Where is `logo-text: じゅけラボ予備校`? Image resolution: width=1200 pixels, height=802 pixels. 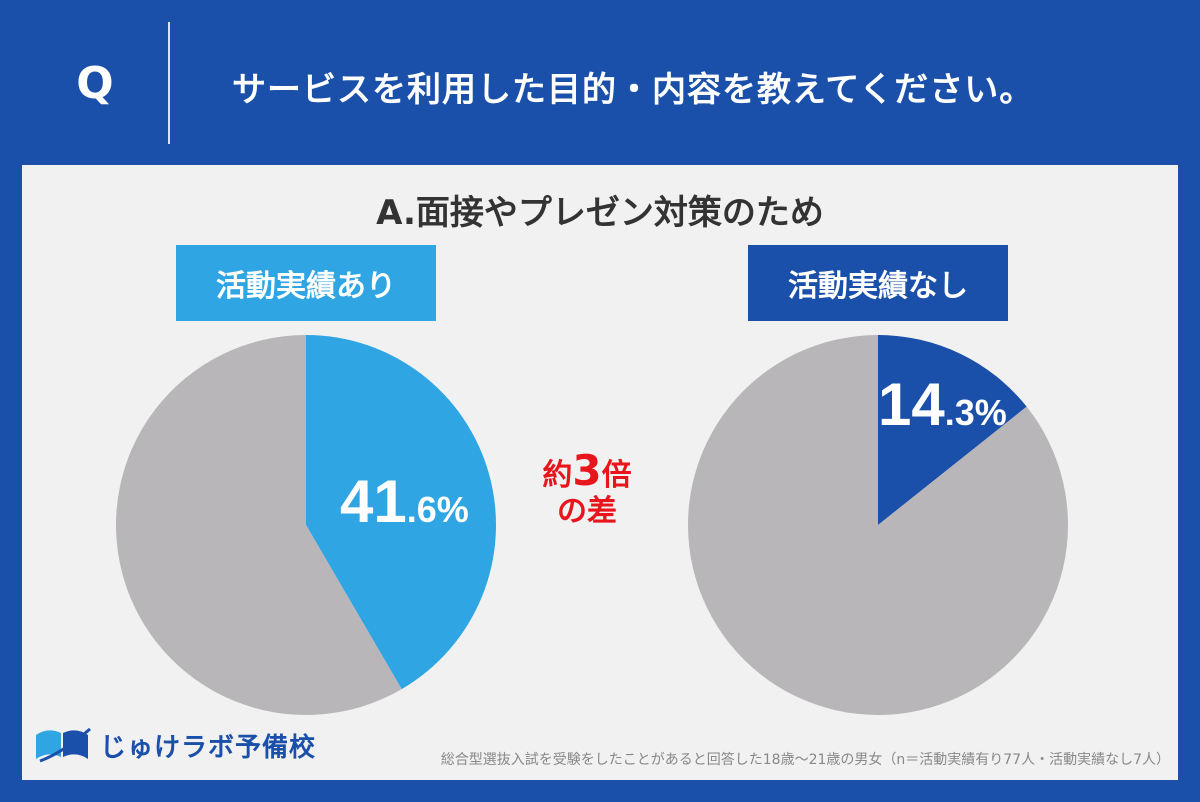 logo-text: じゅけラボ予備校 is located at coordinates (208, 747).